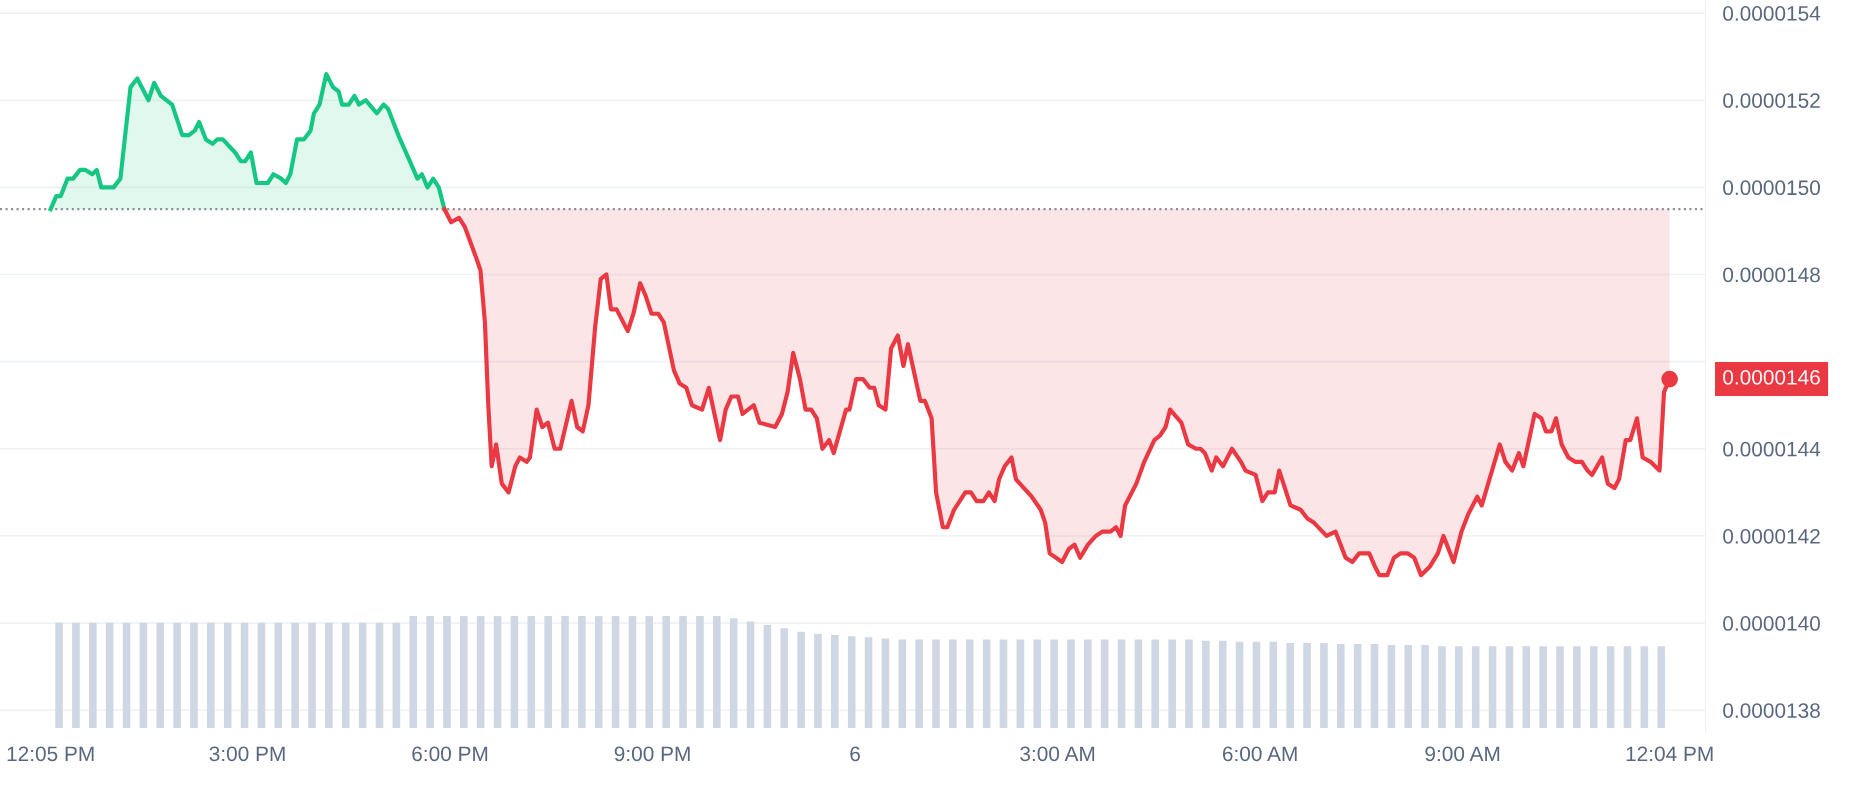 The image size is (1858, 800). Describe the element at coordinates (1771, 188) in the screenshot. I see `y-tick-label: 0.0000150` at that location.